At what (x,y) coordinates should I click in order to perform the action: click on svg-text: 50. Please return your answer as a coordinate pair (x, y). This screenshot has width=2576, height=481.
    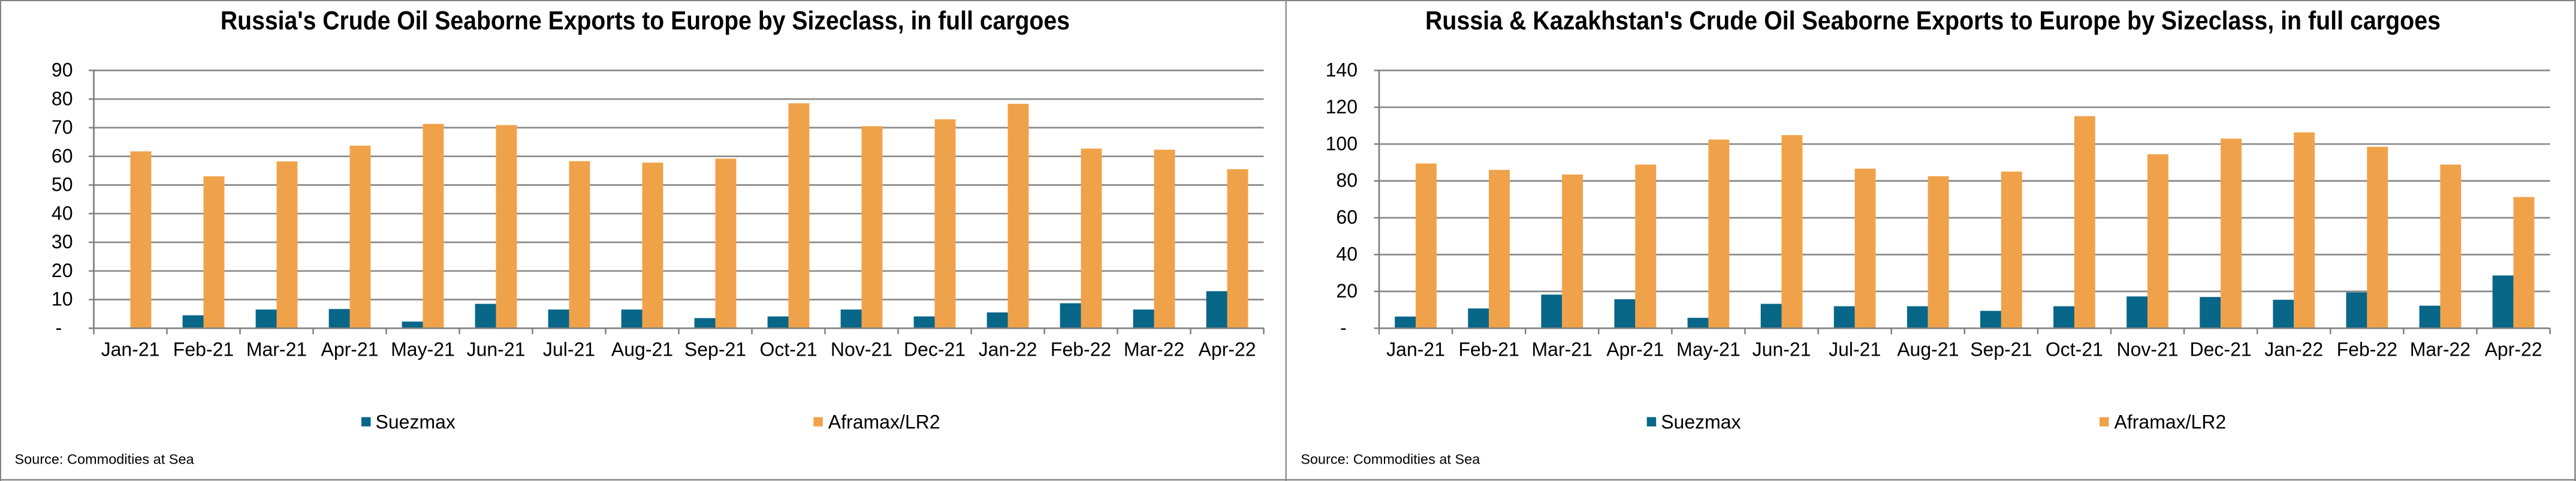
    Looking at the image, I should click on (63, 185).